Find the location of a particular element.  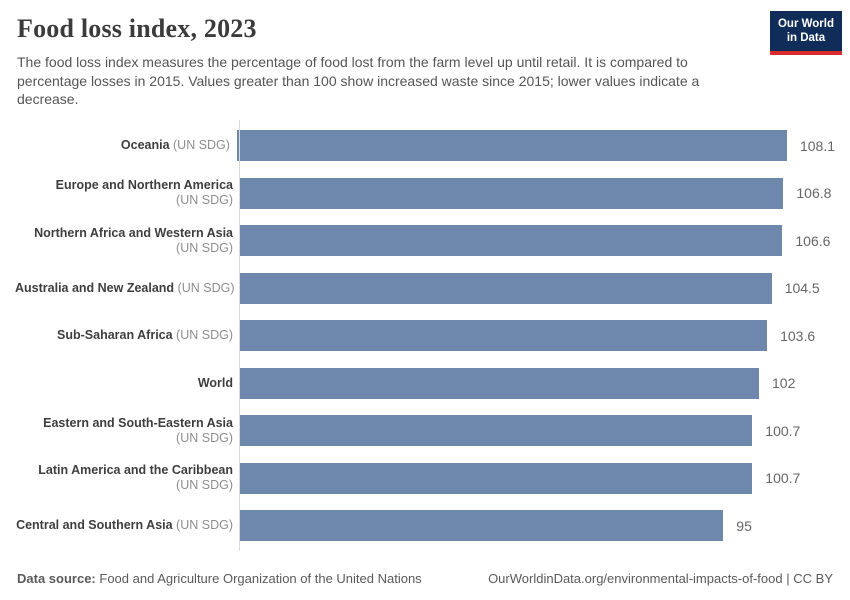

row-entity-name: Eastern and South-Eastern Asia is located at coordinates (138, 422).